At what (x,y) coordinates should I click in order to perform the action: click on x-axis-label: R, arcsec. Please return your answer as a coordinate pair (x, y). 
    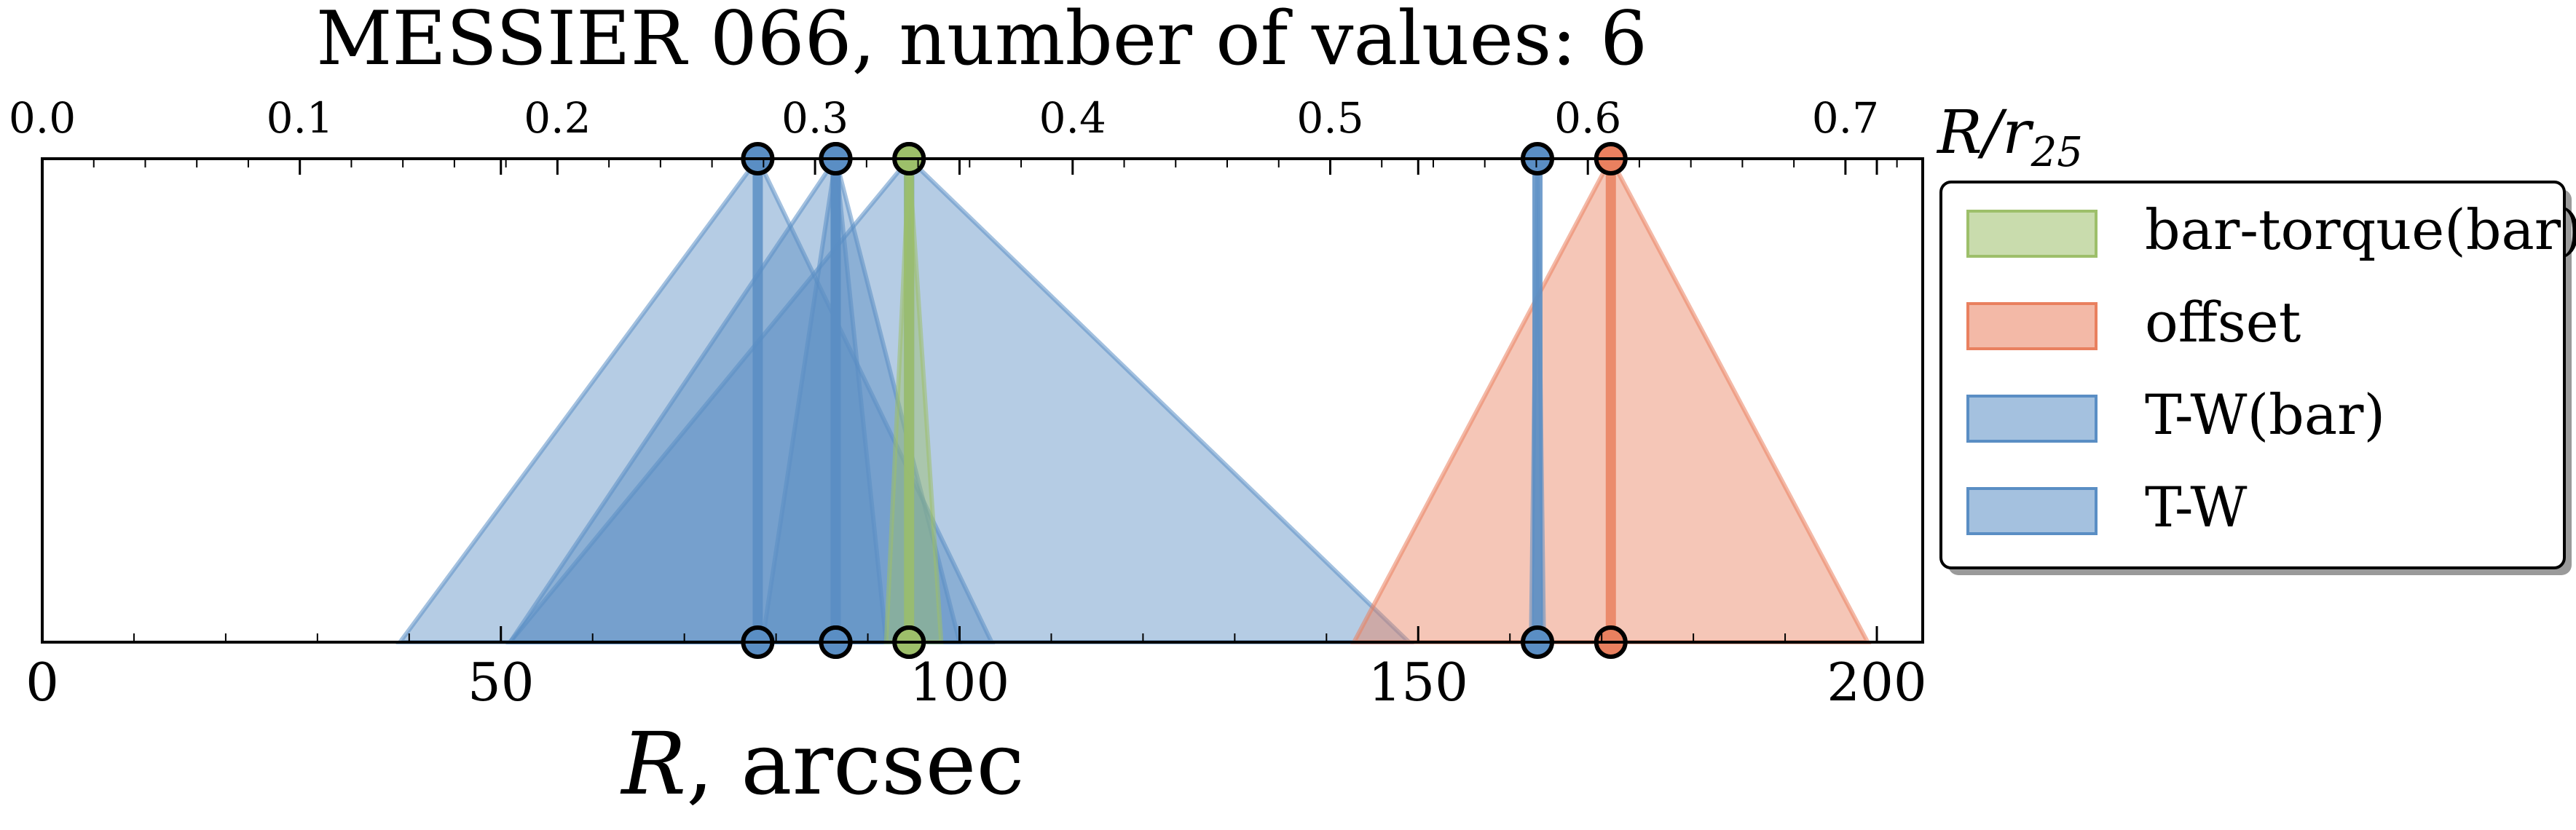
    Looking at the image, I should click on (822, 764).